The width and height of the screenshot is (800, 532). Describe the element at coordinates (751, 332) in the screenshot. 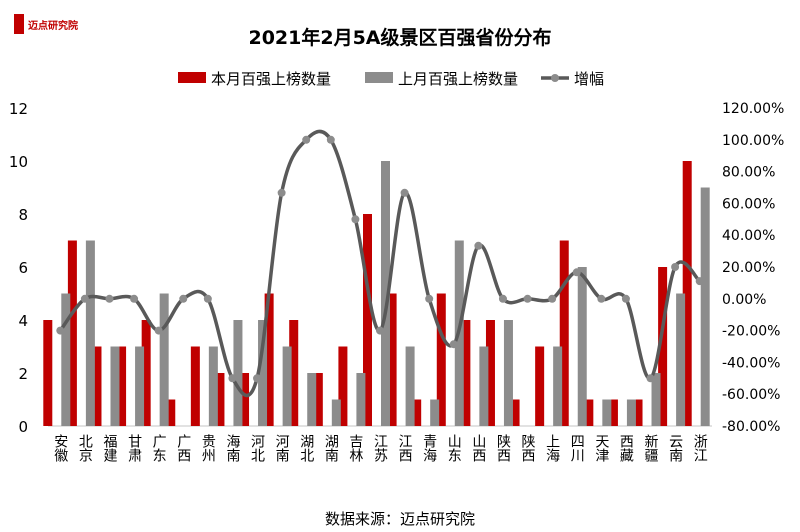

I see `y-right-tick: -20.00%` at that location.